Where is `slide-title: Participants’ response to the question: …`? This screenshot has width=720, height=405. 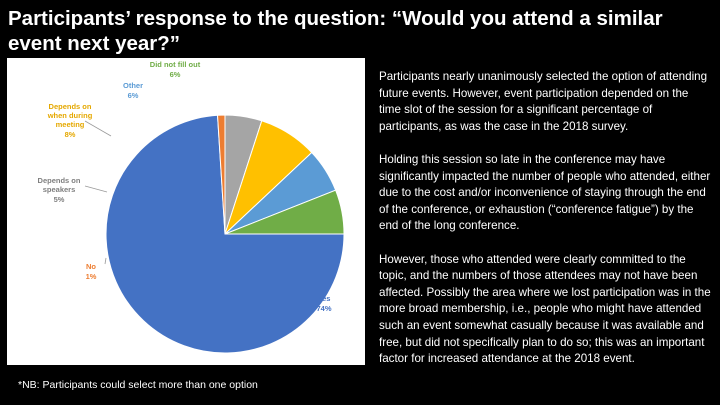 slide-title: Participants’ response to the question: … is located at coordinates (335, 31).